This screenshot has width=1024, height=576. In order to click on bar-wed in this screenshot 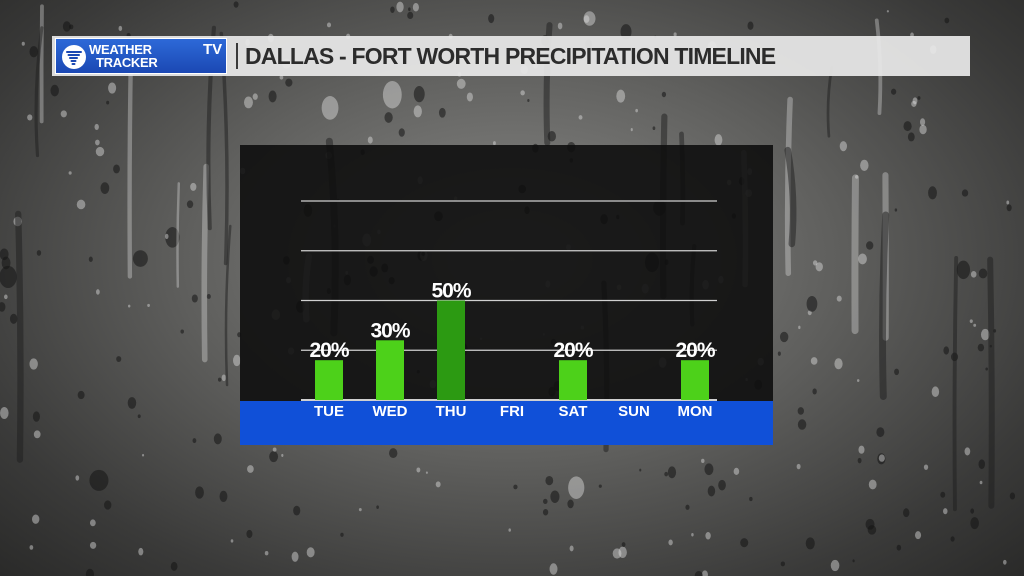, I will do `click(390, 370)`.